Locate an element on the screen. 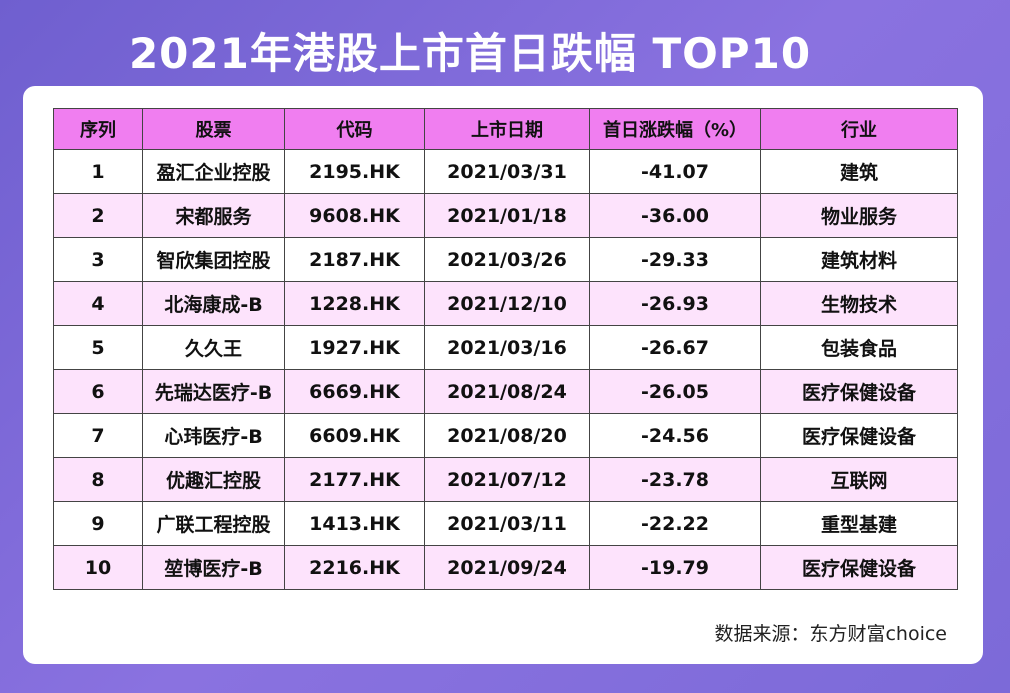  table-row: 3 智欣集团控股 2187.HK 2021/03/26 -29.33 建筑材料 is located at coordinates (505, 259).